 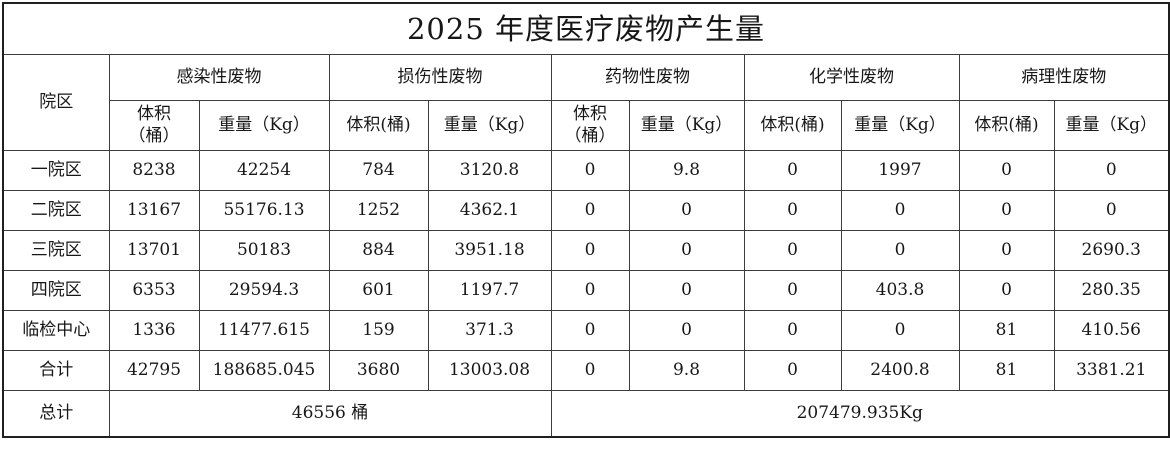 I want to click on table-cell: 42254, so click(x=264, y=170).